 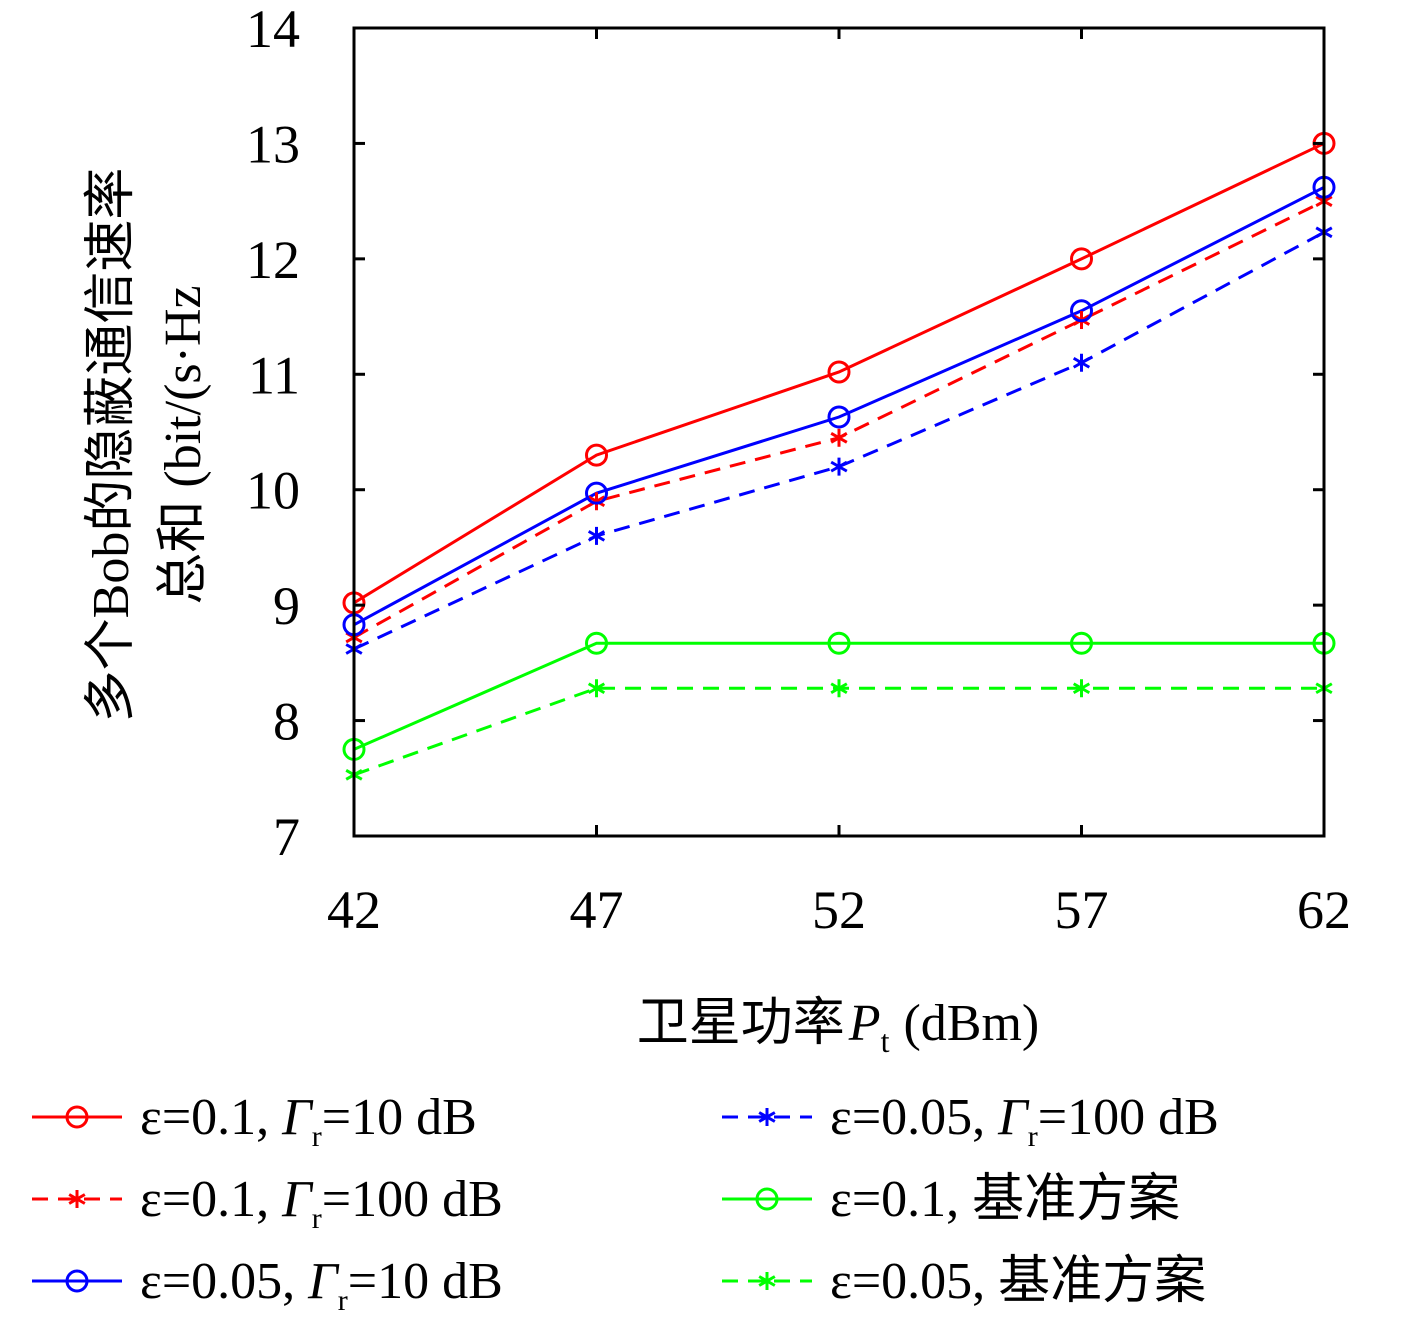 What do you see at coordinates (839, 910) in the screenshot?
I see `x-tick-label-2: 52` at bounding box center [839, 910].